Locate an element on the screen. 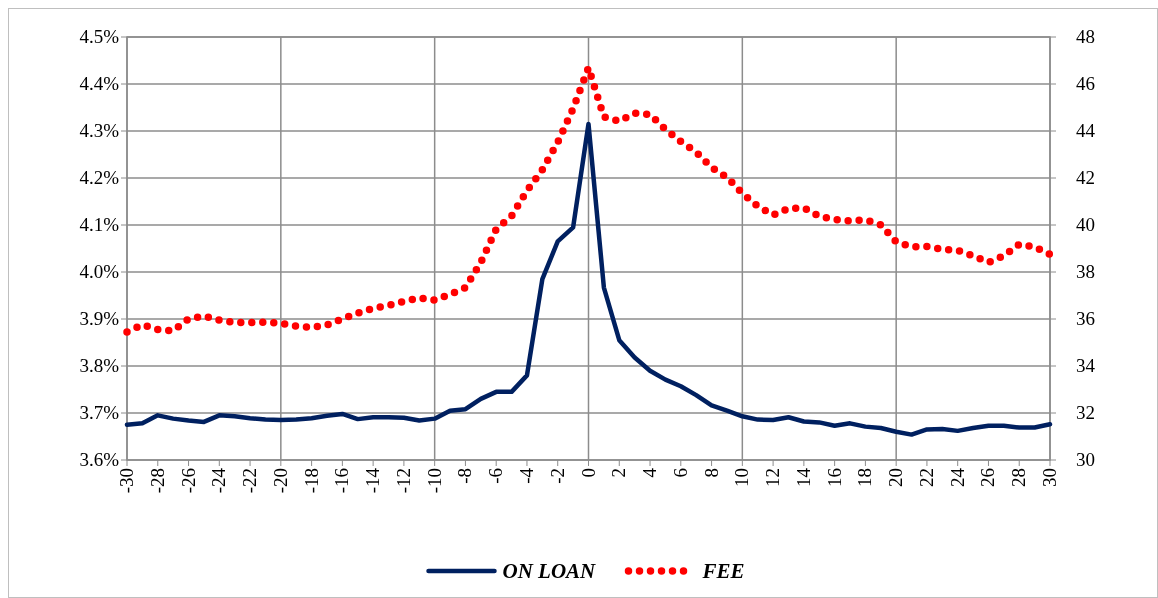 This screenshot has width=1158, height=598. y2-tick-label: 36 is located at coordinates (1085, 318).